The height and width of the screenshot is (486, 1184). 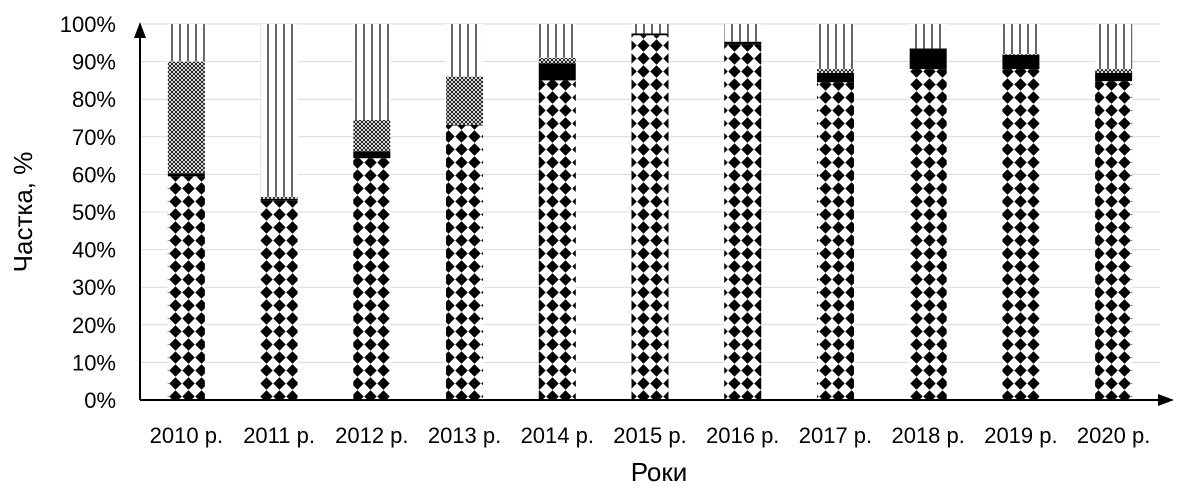 I want to click on y-tick-label: 90%, so click(x=94, y=62).